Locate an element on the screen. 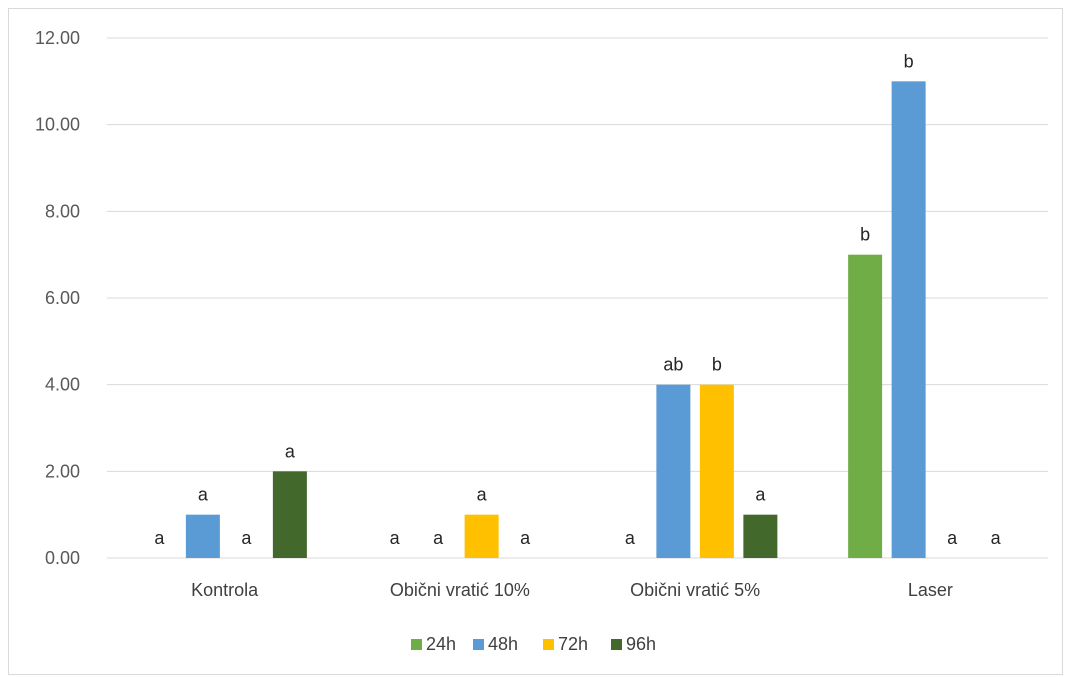 This screenshot has height=677, width=1065. data-label: ab is located at coordinates (673, 365).